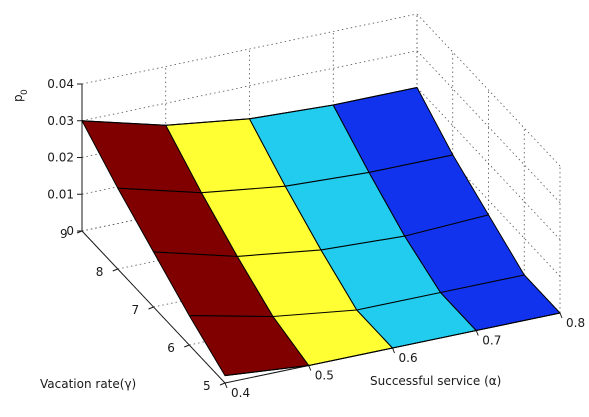  I want to click on z-axis-label: p 0, so click(20, 95).